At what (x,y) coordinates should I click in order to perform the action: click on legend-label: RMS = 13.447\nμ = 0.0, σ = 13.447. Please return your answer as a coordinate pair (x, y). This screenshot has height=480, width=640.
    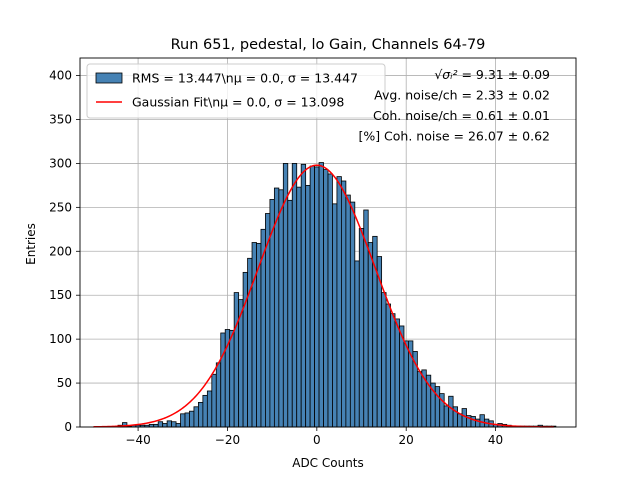
    Looking at the image, I should click on (245, 78).